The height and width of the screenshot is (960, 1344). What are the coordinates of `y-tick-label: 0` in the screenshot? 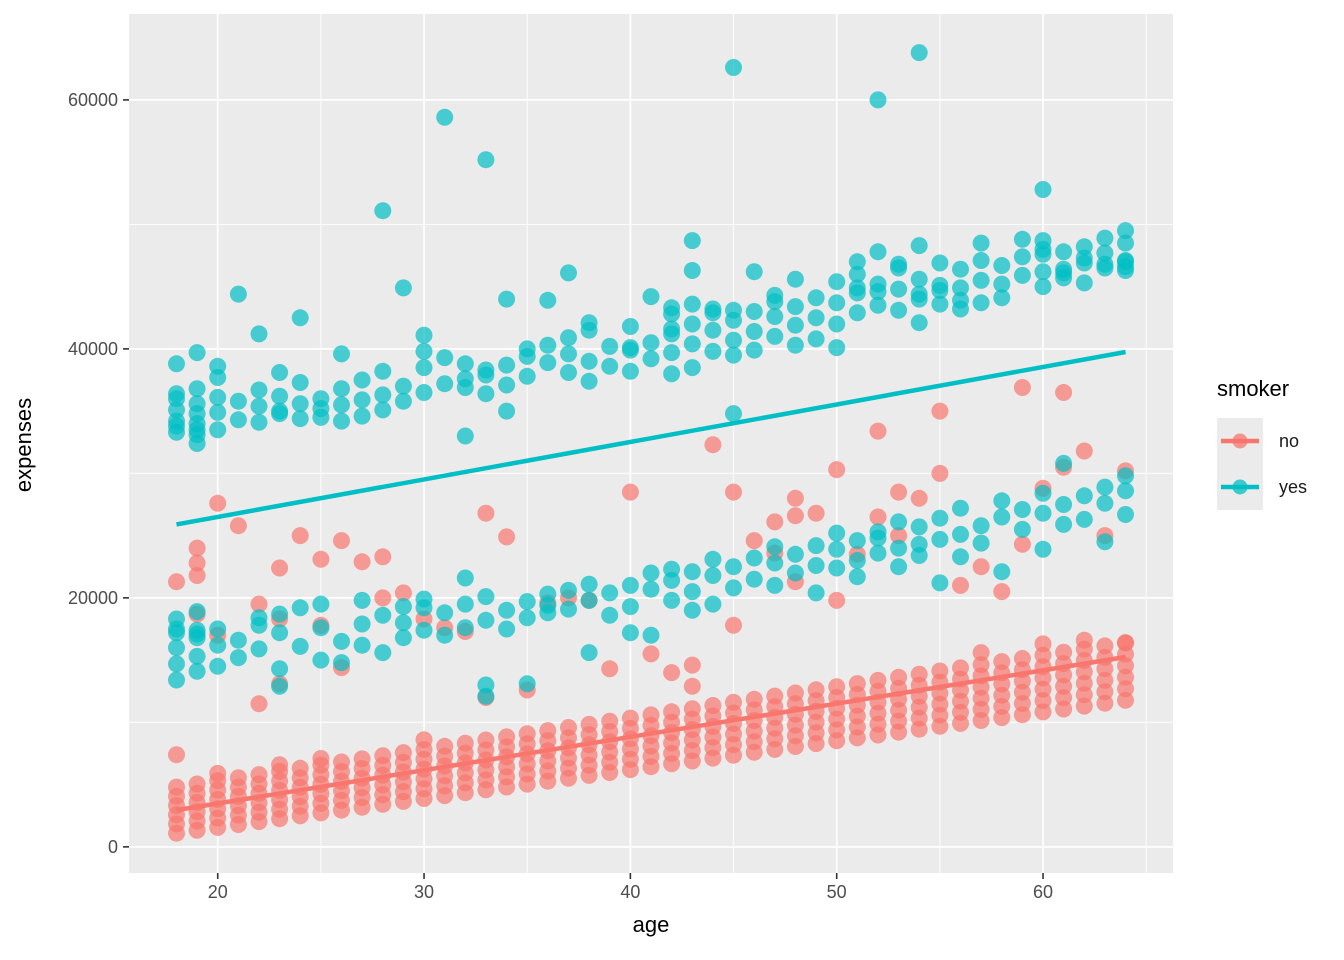 It's located at (112, 846).